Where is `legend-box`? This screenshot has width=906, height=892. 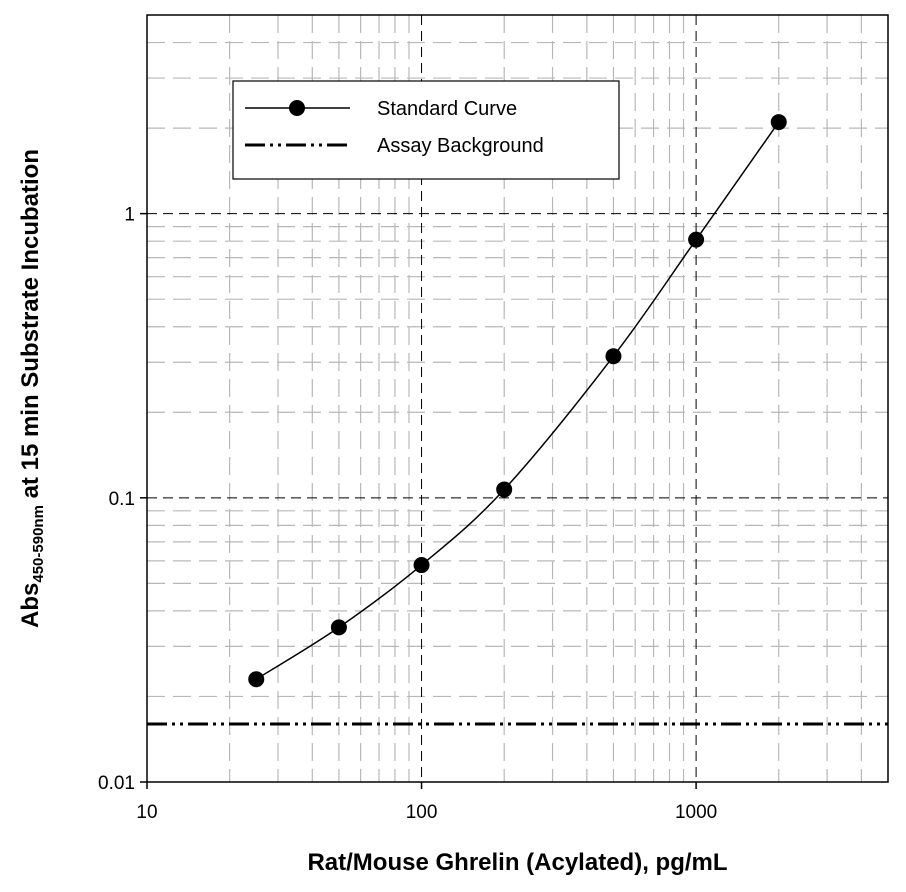
legend-box is located at coordinates (426, 130).